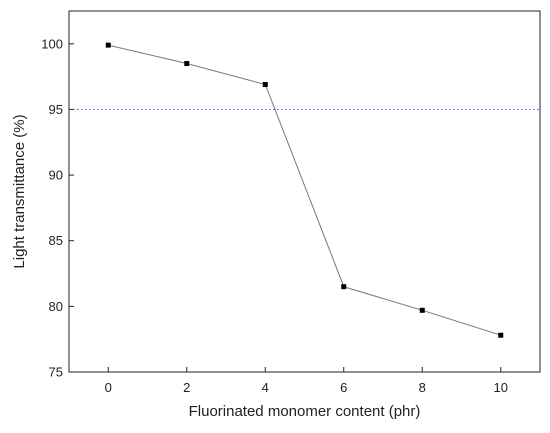 This screenshot has width=550, height=433. I want to click on y-tick-label: 95, so click(56, 109).